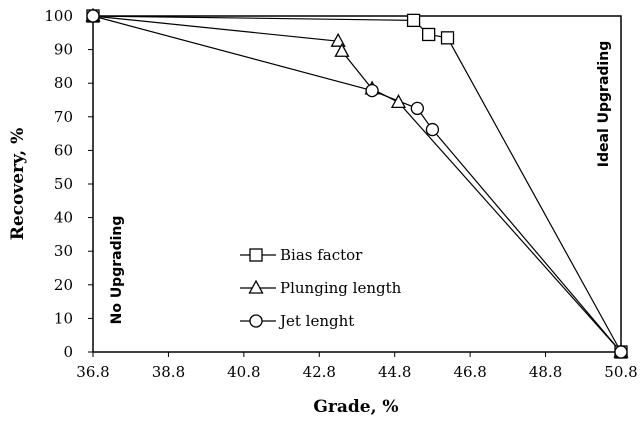 The width and height of the screenshot is (641, 426). What do you see at coordinates (63, 251) in the screenshot?
I see `y-tick-label: 30` at bounding box center [63, 251].